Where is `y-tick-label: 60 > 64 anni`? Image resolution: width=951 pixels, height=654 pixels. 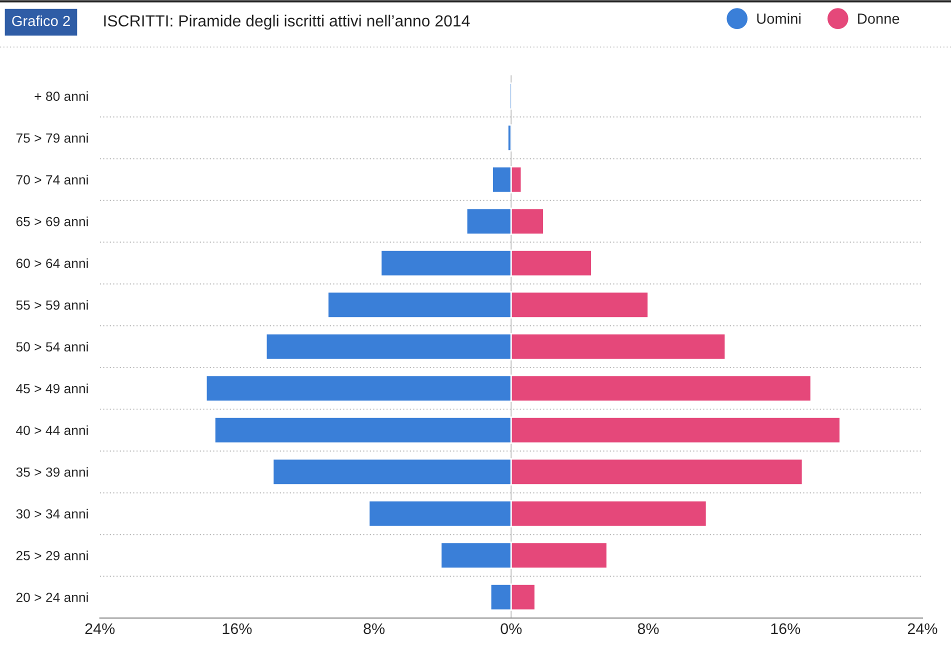
y-tick-label: 60 > 64 anni is located at coordinates (52, 263).